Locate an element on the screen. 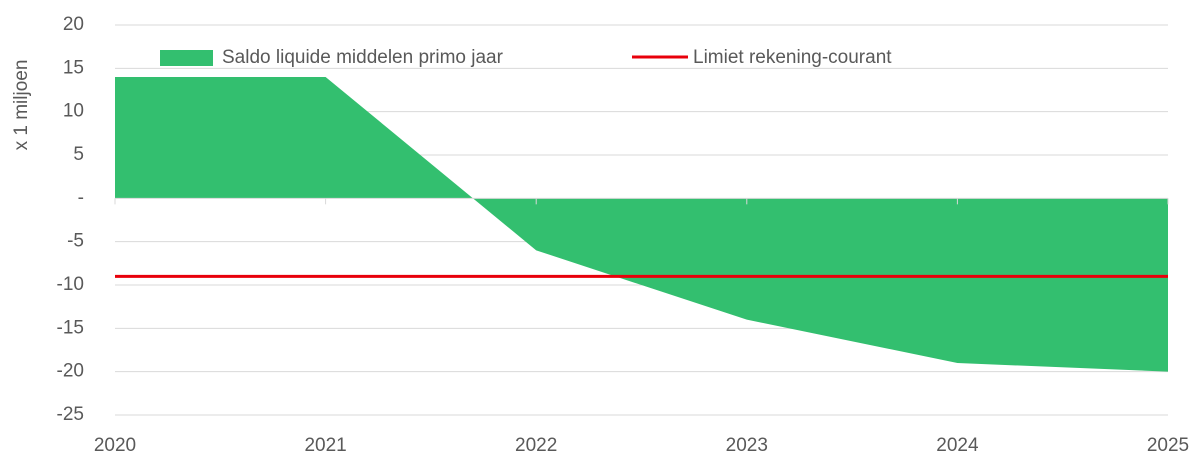 The image size is (1196, 459). x-tick-label: 2021 is located at coordinates (325, 445).